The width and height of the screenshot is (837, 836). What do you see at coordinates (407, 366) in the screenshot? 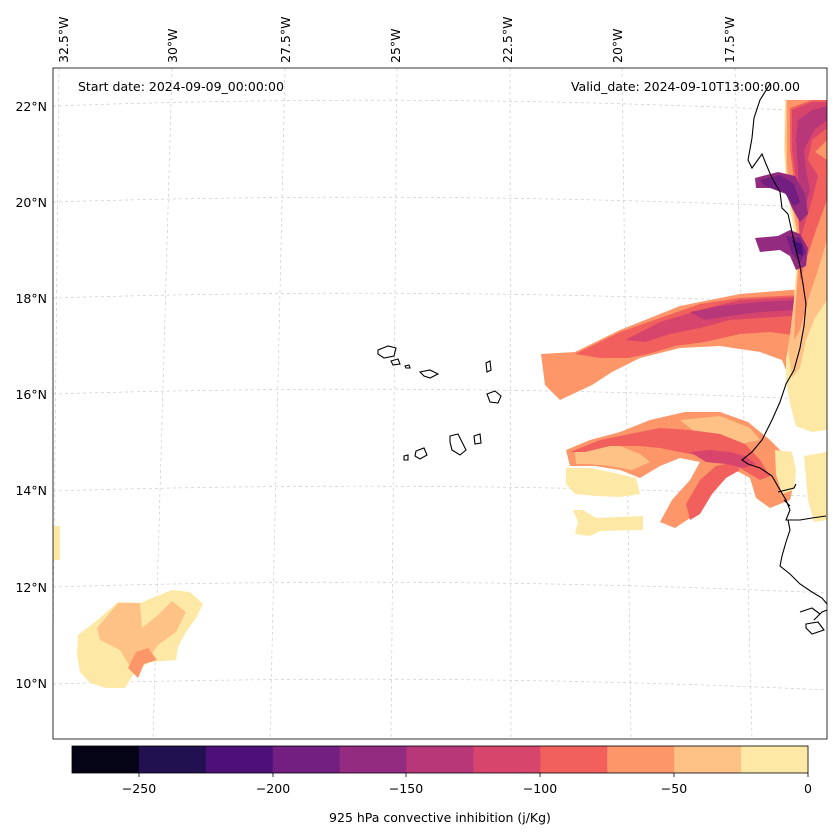
I see `island-santa-luzia` at bounding box center [407, 366].